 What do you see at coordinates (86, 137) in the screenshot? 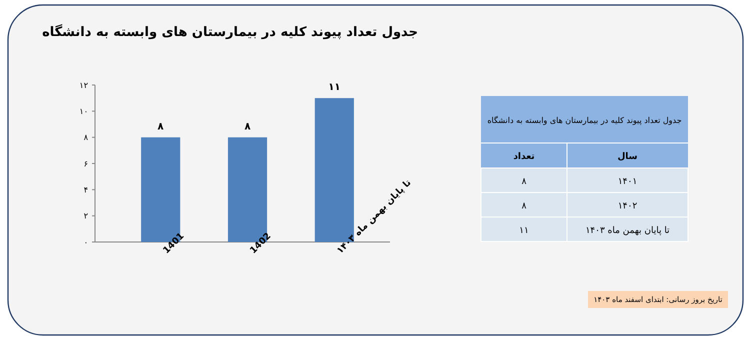
I see `y-tick-label: ۸` at bounding box center [86, 137].